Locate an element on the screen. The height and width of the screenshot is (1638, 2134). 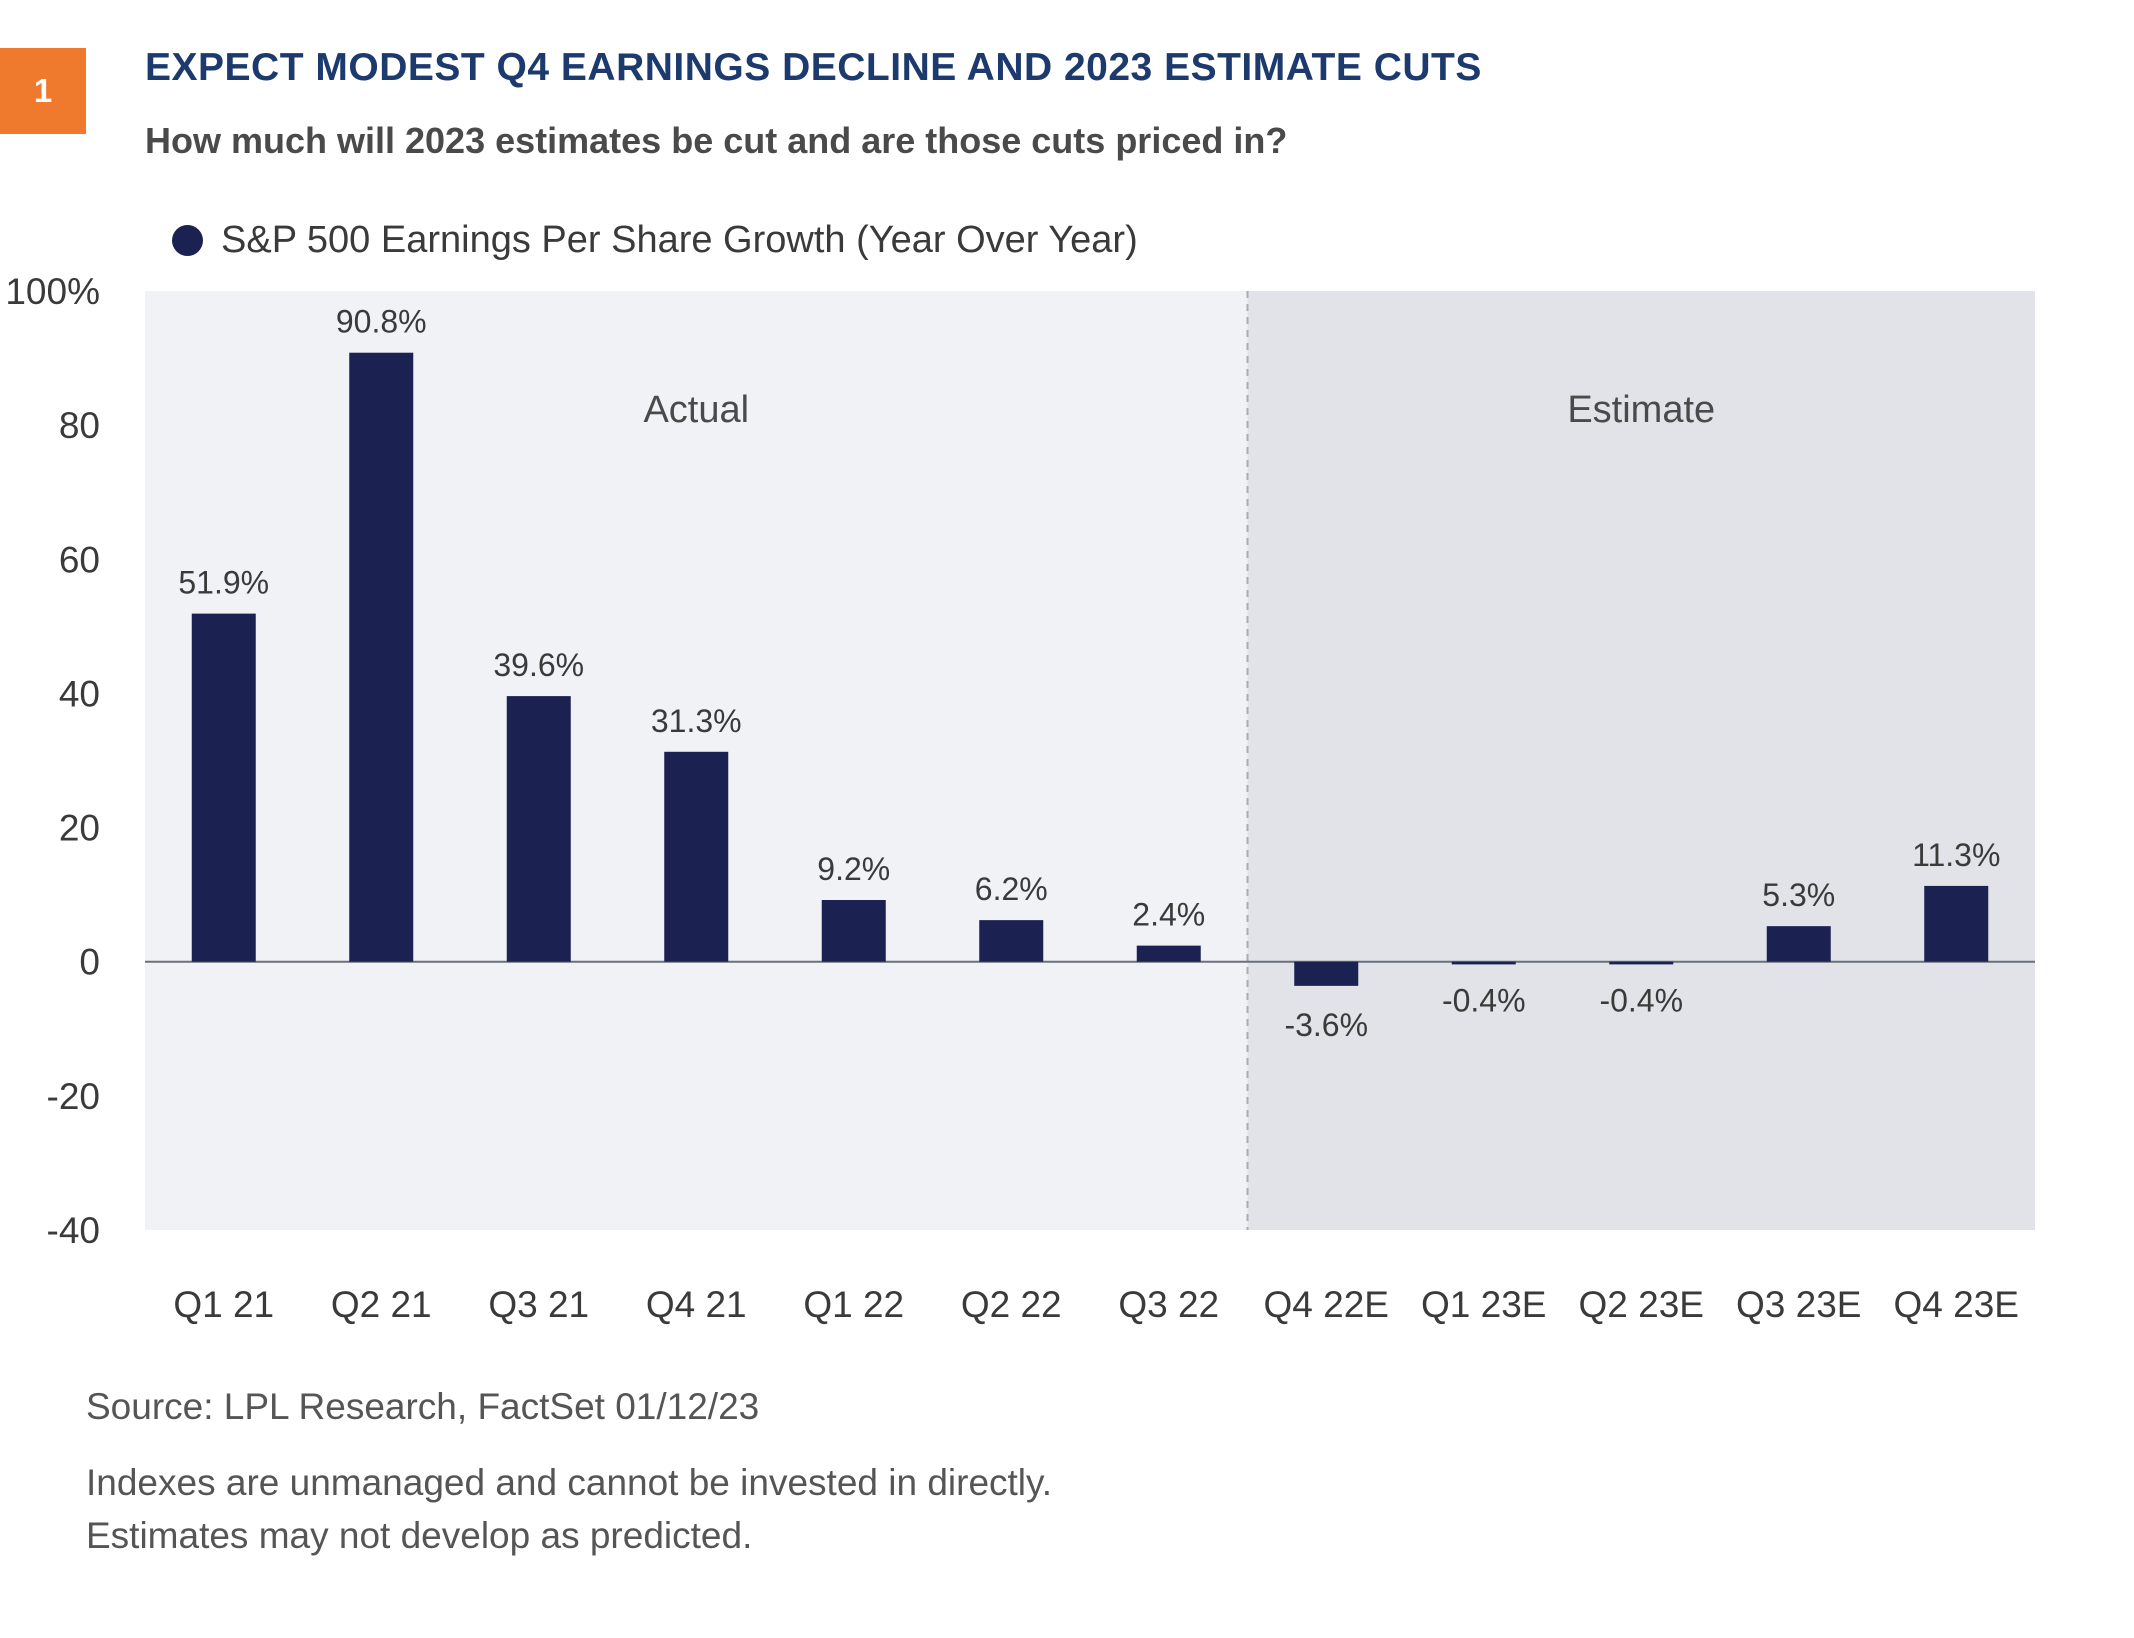
y-tick-label: 20 is located at coordinates (79, 828).